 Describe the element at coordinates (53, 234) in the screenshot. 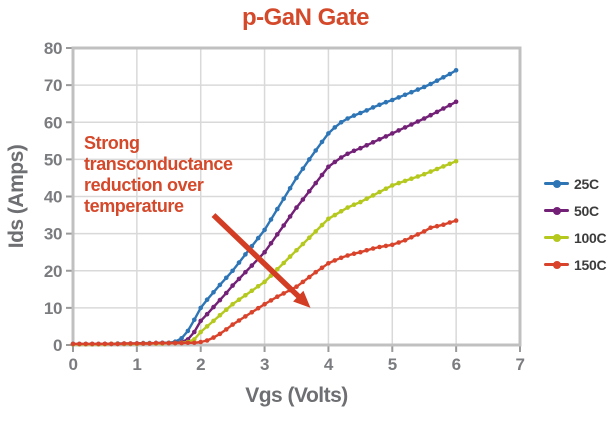

I see `y-tick-label: 30` at that location.